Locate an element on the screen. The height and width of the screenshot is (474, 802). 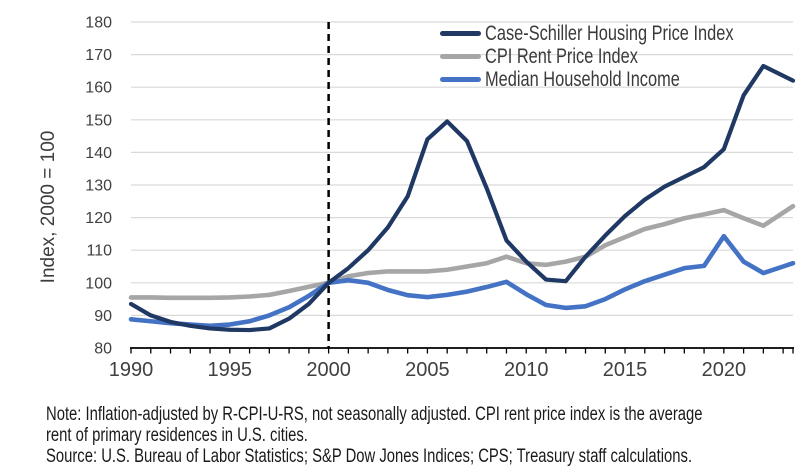
legend-swatch-median-income is located at coordinates (460, 79).